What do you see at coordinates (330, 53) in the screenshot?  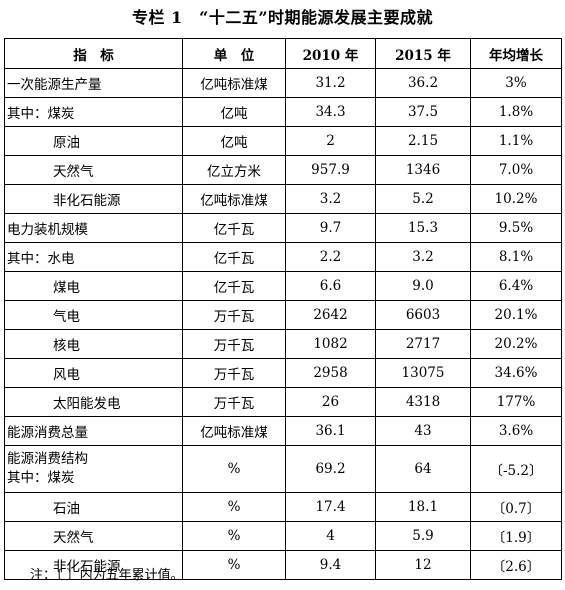 I see `header-2010: 2010 年` at bounding box center [330, 53].